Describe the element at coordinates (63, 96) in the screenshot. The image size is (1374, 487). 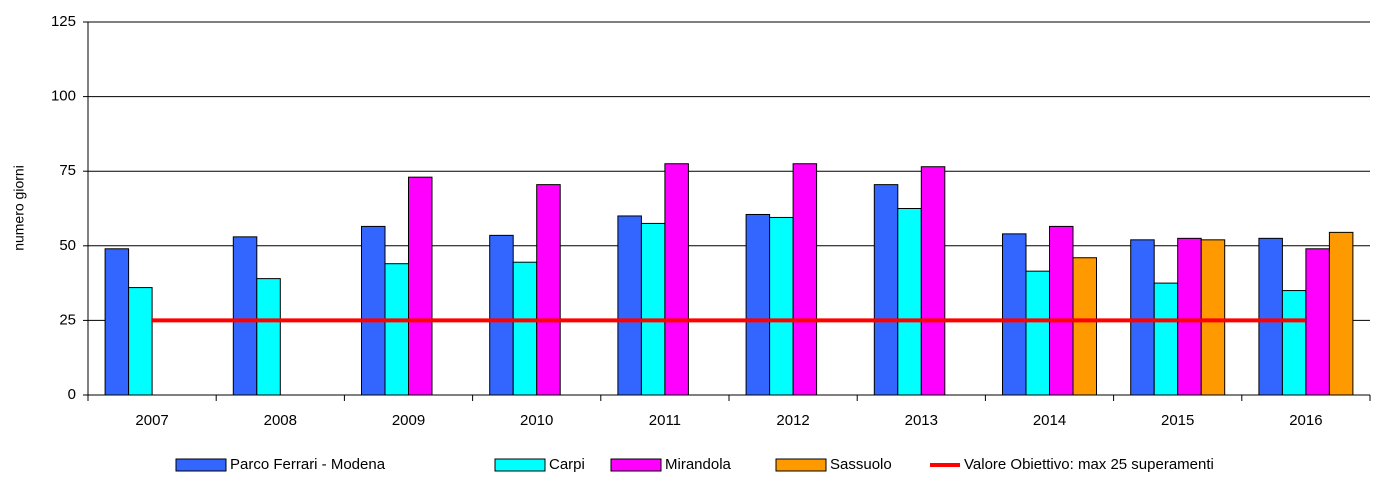
I see `y-tick-label: 100` at that location.